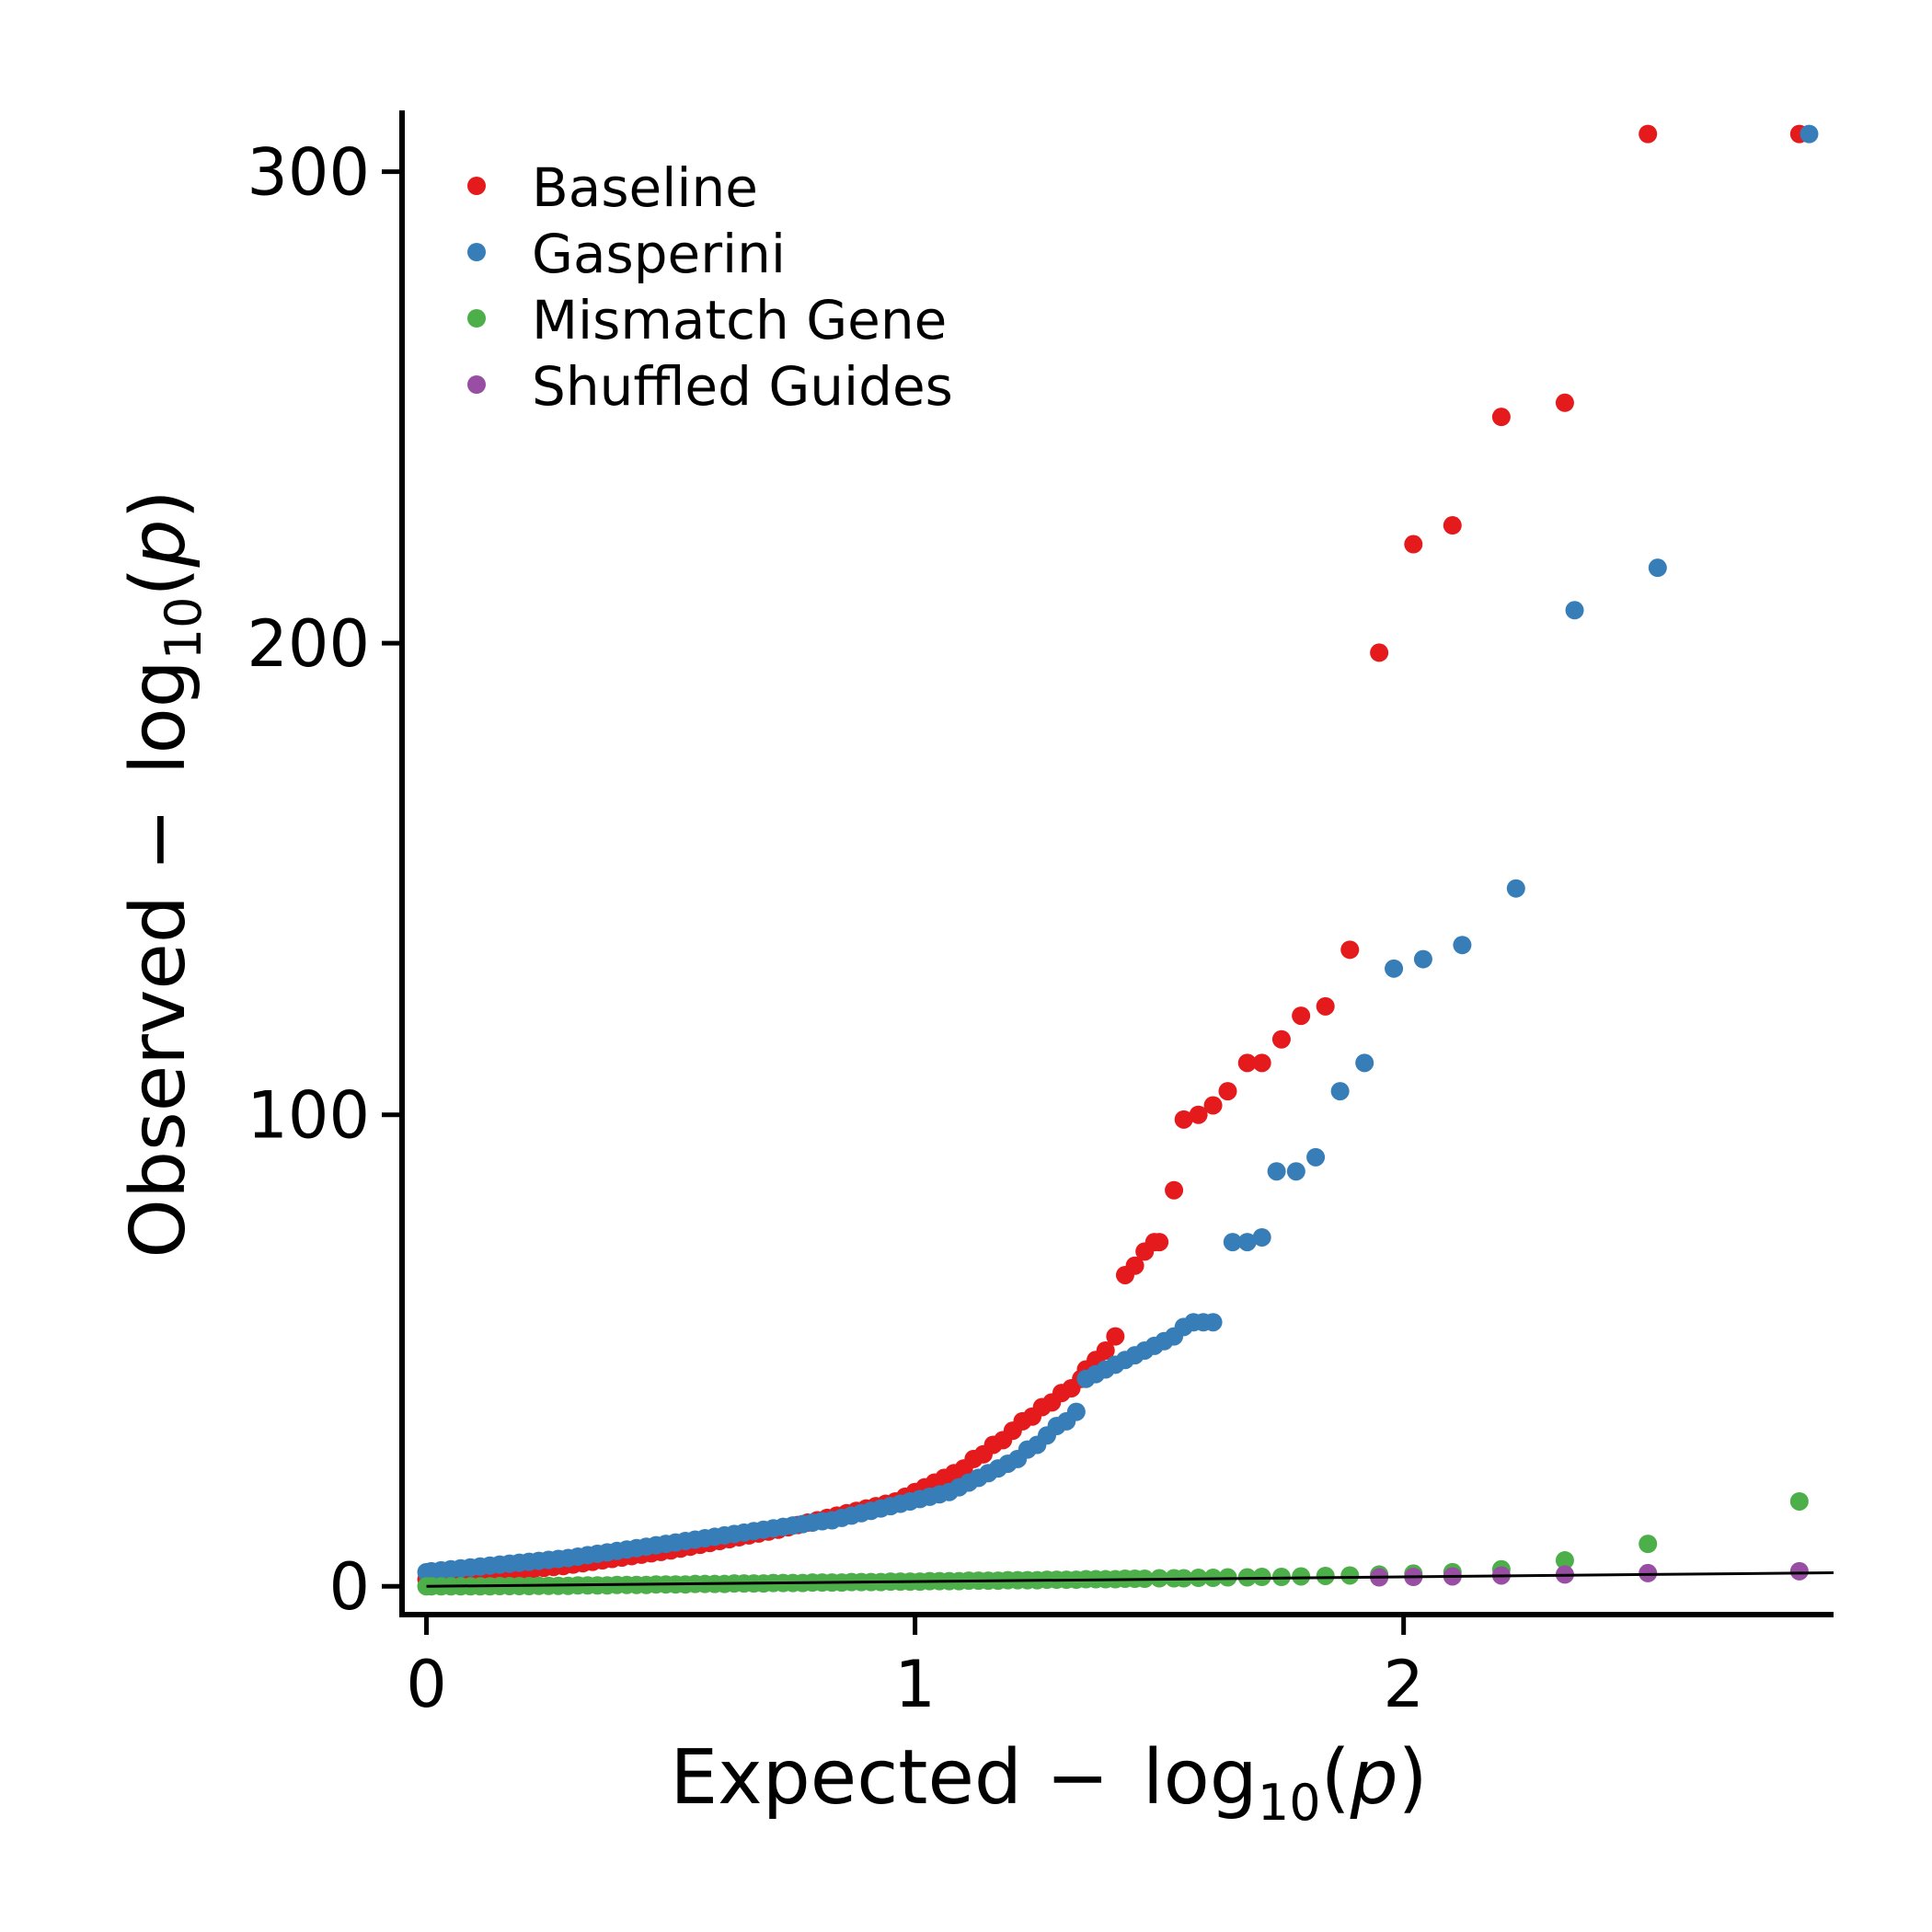  What do you see at coordinates (308, 173) in the screenshot?
I see `y-tick-label: 300` at bounding box center [308, 173].